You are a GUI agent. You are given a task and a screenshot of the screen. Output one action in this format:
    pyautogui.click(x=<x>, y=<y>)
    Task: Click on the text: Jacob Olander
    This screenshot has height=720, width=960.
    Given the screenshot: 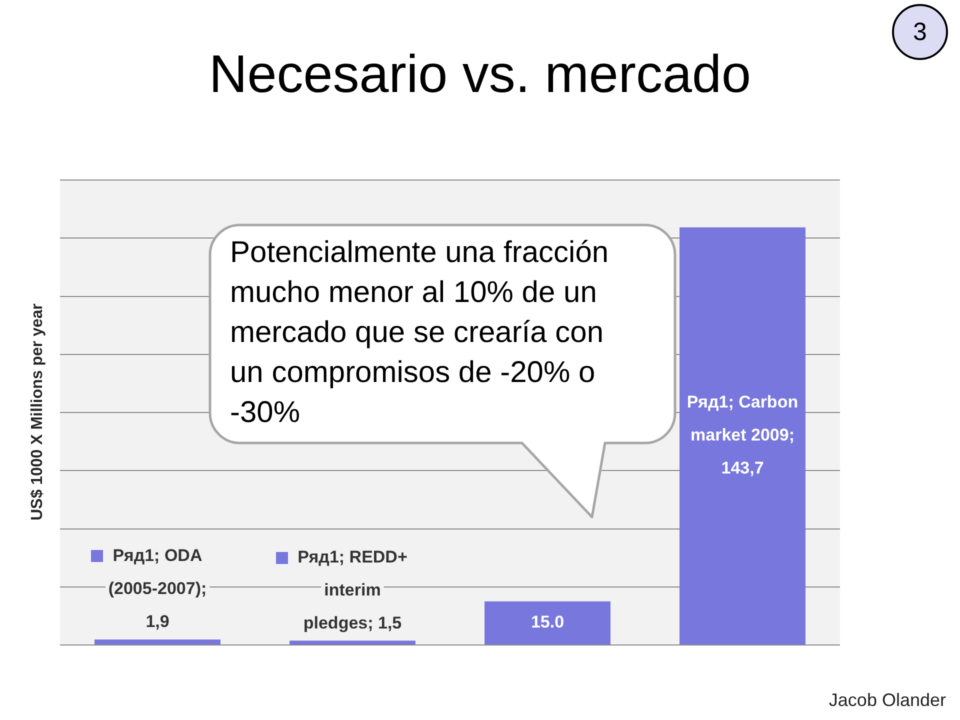 What is the action you would take?
    pyautogui.click(x=887, y=700)
    